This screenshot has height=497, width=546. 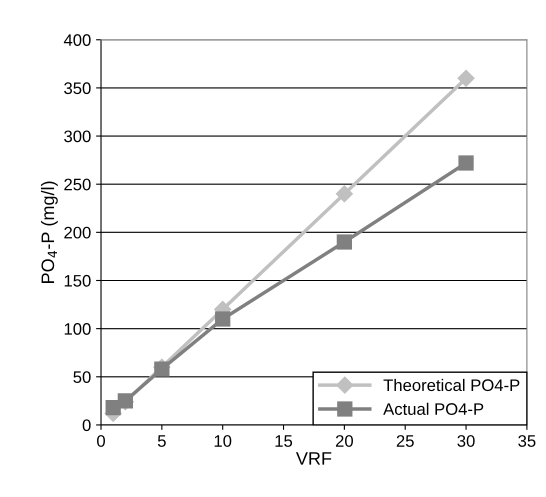 I want to click on y-tick-label: 100, so click(x=77, y=329).